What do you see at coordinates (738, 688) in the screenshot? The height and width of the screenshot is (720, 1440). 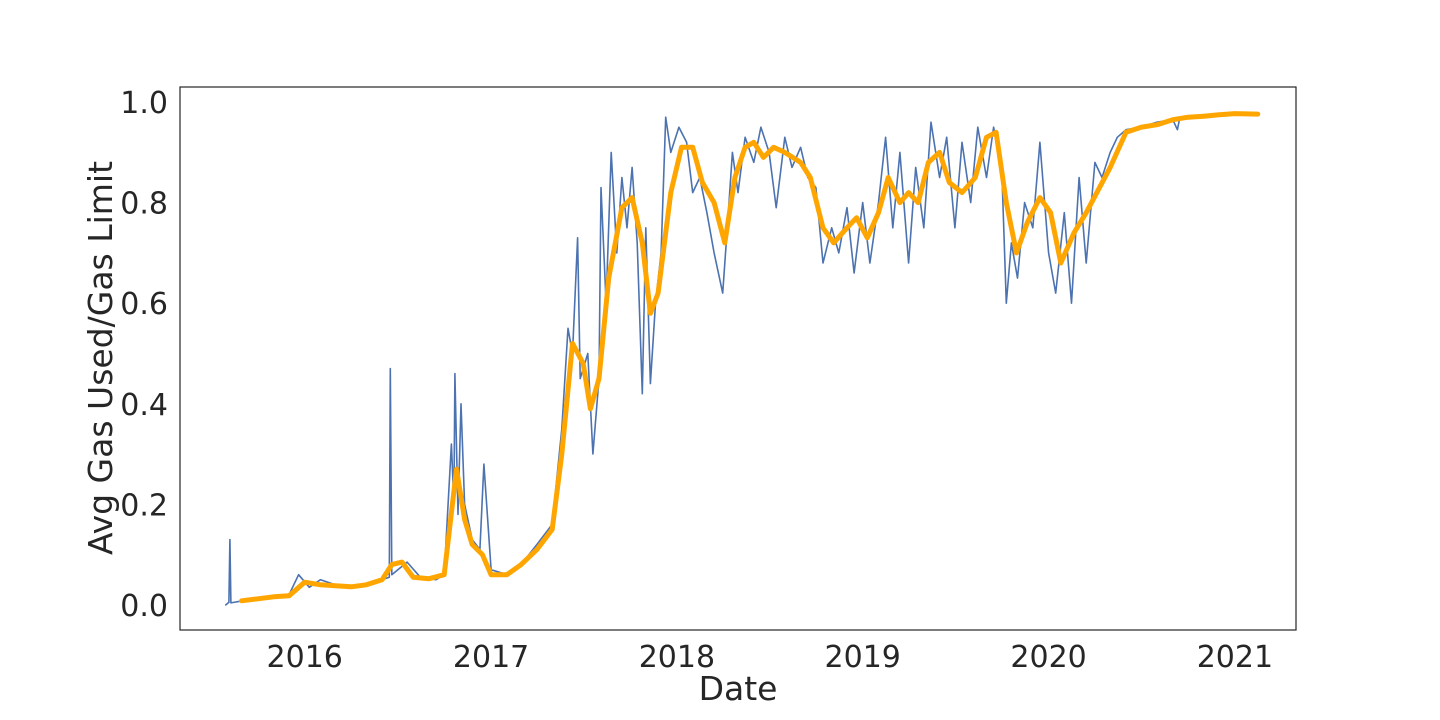 I see `x-axis-label: Date` at bounding box center [738, 688].